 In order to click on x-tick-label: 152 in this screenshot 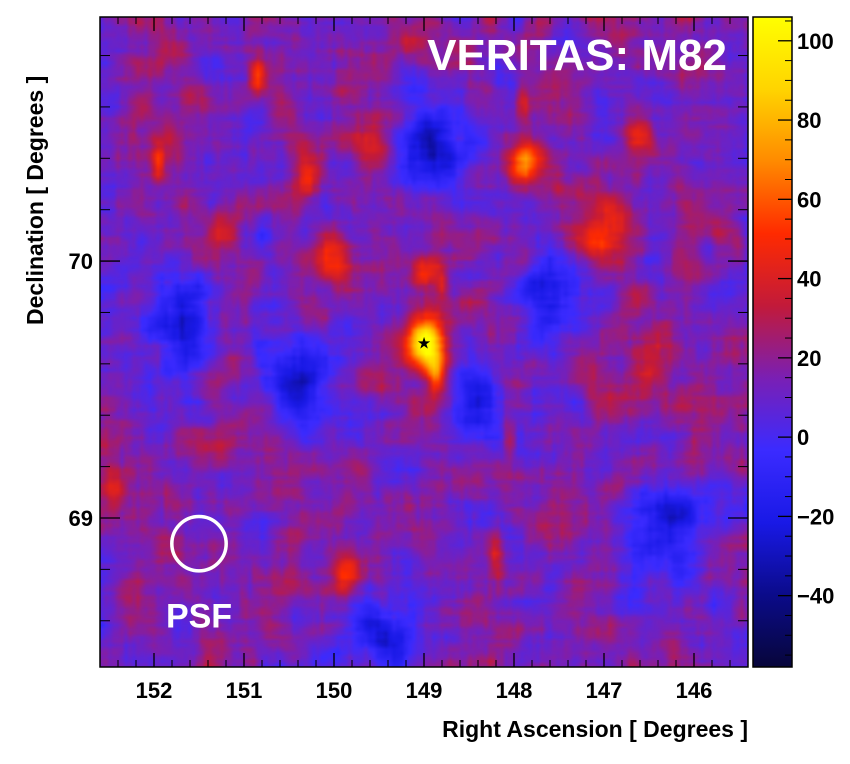, I will do `click(154, 690)`.